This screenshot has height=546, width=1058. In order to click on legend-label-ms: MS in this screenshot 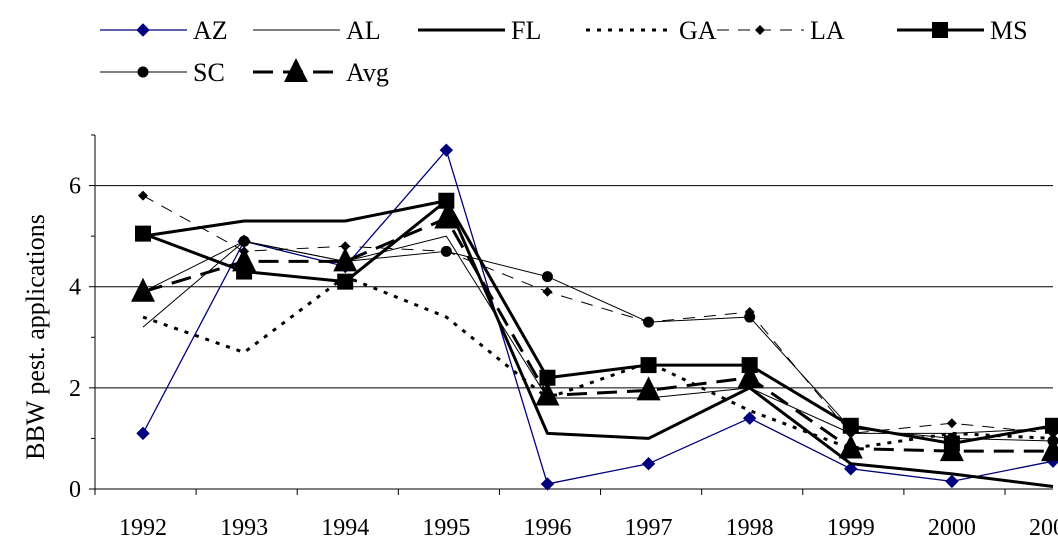, I will do `click(1009, 30)`.